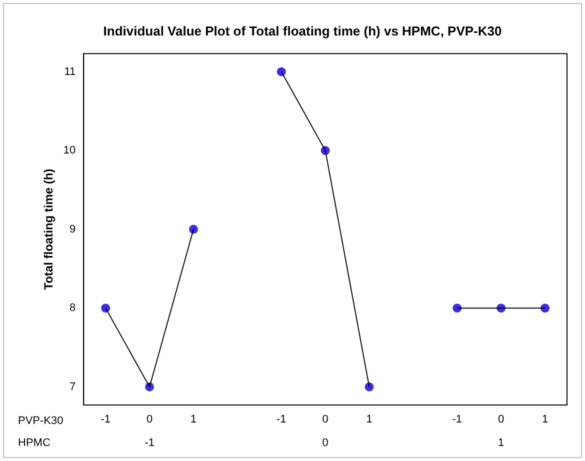  What do you see at coordinates (70, 72) in the screenshot?
I see `y-tick-label: 11` at bounding box center [70, 72].